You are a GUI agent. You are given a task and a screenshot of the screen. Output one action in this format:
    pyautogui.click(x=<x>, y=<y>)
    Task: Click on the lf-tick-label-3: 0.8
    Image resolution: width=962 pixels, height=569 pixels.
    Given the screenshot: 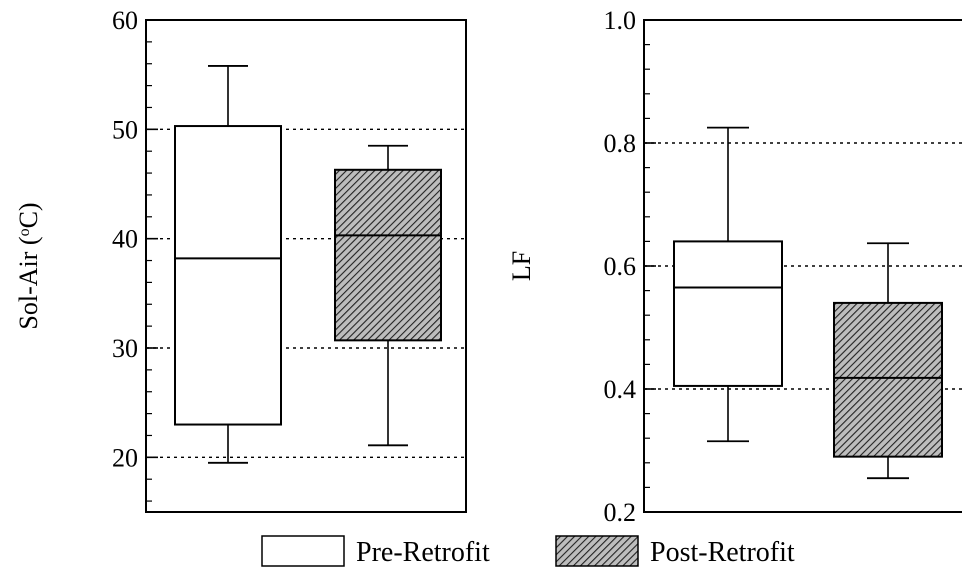 What is the action you would take?
    pyautogui.click(x=620, y=143)
    